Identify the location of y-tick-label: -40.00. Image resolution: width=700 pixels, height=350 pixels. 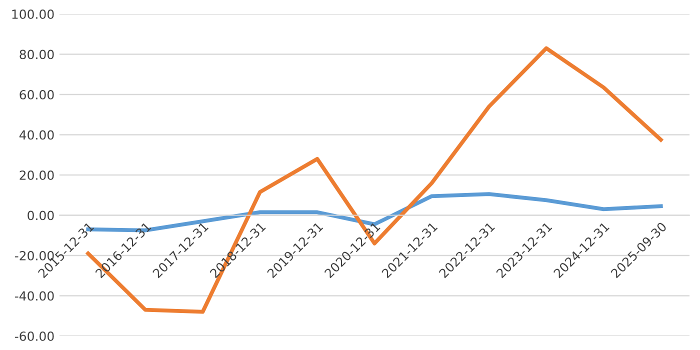
(34, 296).